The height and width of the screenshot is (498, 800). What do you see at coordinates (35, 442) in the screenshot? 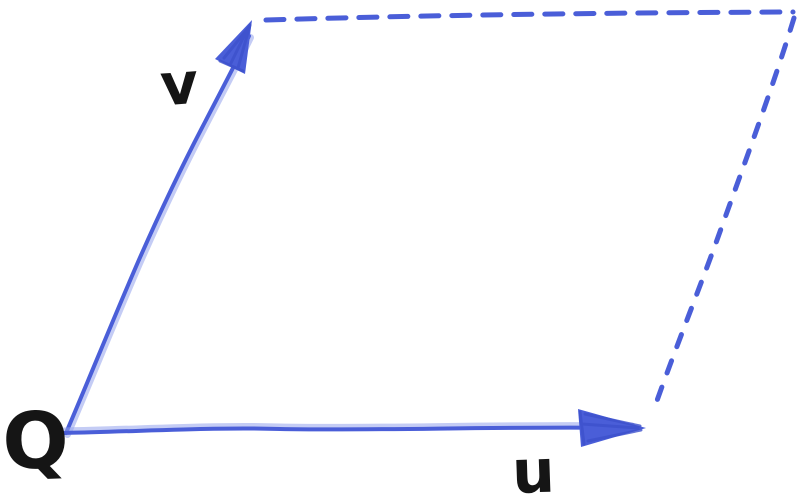
I see `label-origin-q: Q` at bounding box center [35, 442].